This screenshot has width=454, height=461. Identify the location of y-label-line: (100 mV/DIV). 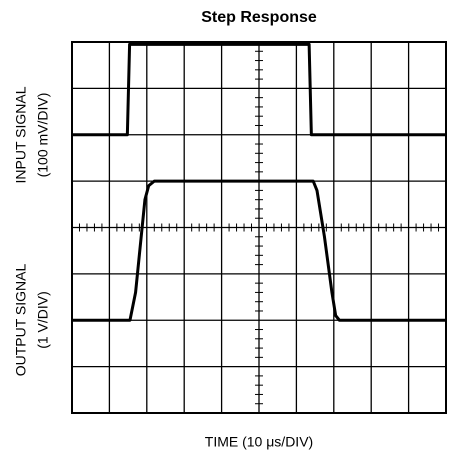
(43, 135).